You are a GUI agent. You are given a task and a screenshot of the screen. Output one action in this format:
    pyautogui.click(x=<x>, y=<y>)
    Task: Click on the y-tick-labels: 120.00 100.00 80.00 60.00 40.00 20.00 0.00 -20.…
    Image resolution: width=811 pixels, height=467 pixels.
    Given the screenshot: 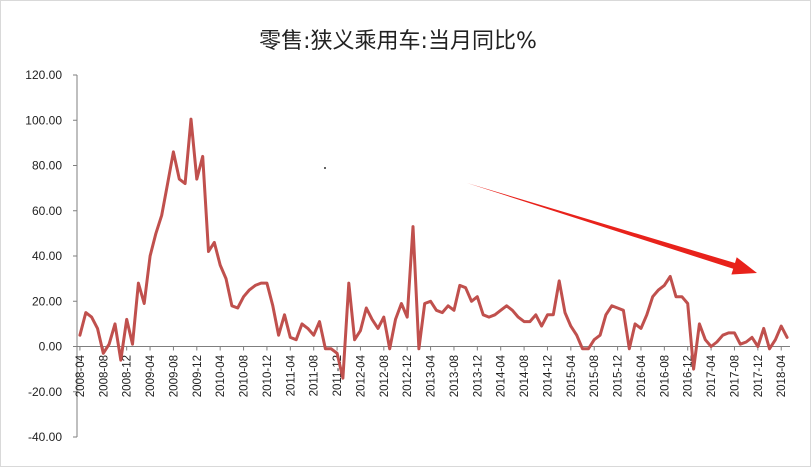 What is the action you would take?
    pyautogui.click(x=43, y=256)
    